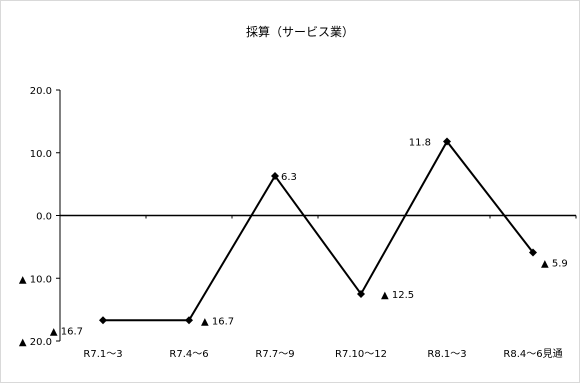 This screenshot has width=580, height=383. What do you see at coordinates (35, 342) in the screenshot?
I see `y-tick-label: ▲ 20.0` at bounding box center [35, 342].